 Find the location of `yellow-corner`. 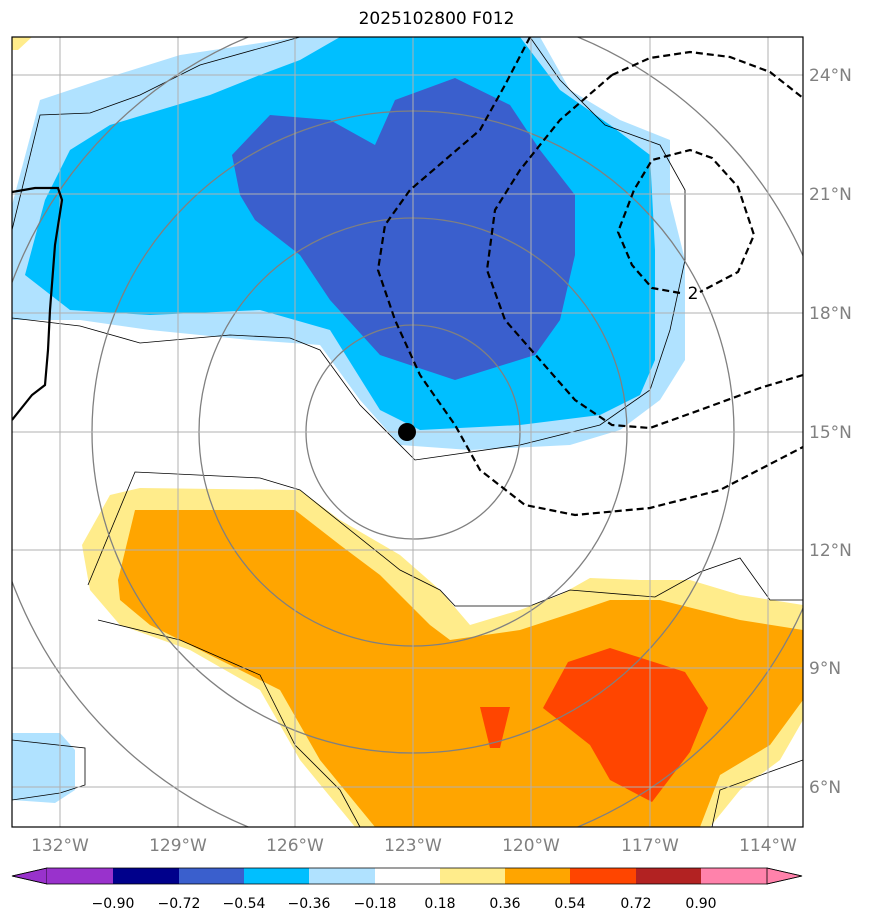

yellow-corner is located at coordinates (22, 43).